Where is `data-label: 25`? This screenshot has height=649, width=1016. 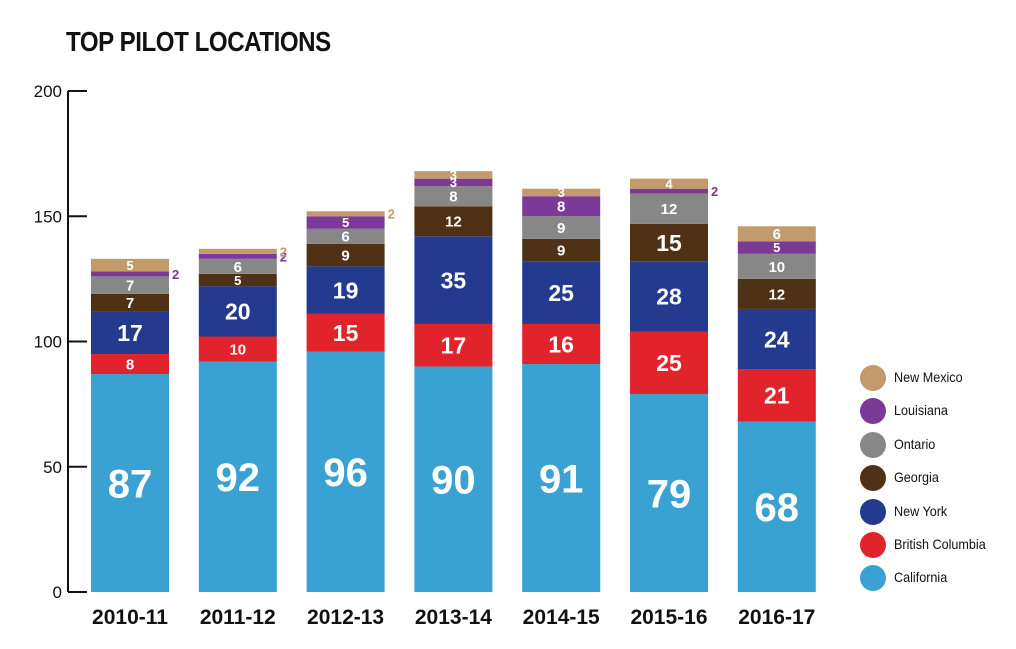 data-label: 25 is located at coordinates (561, 293).